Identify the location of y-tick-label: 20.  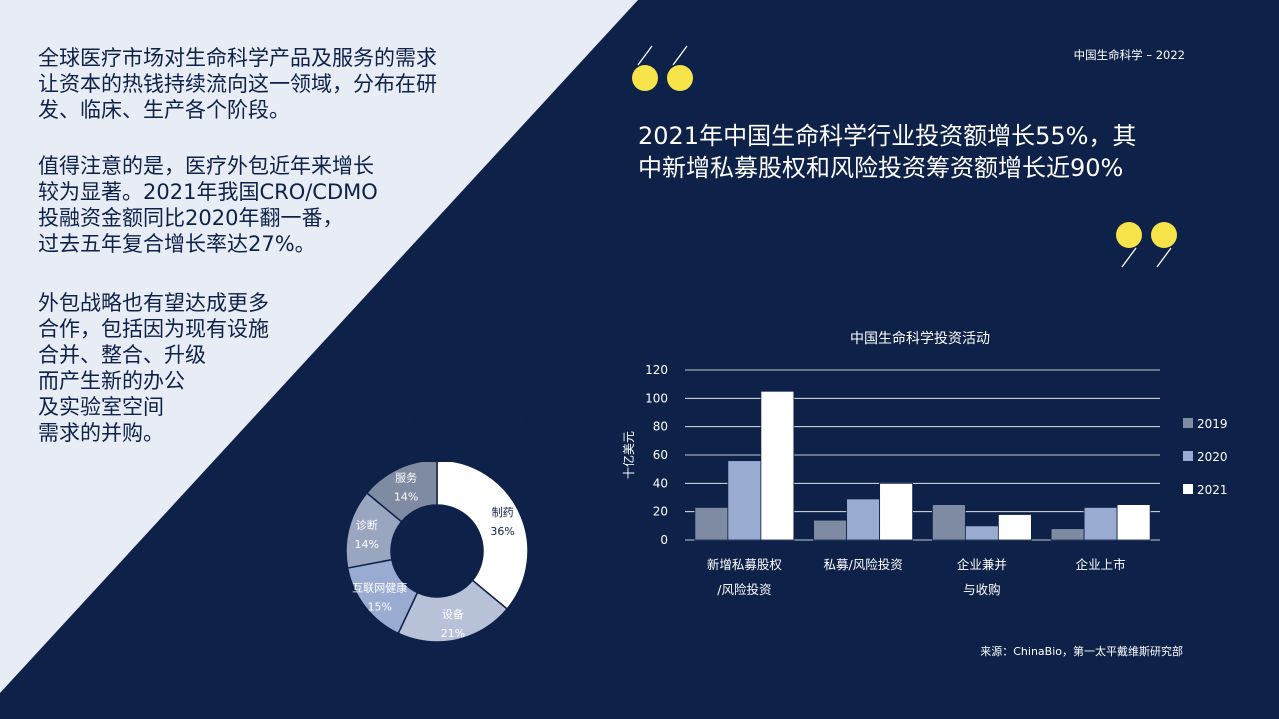
(660, 512).